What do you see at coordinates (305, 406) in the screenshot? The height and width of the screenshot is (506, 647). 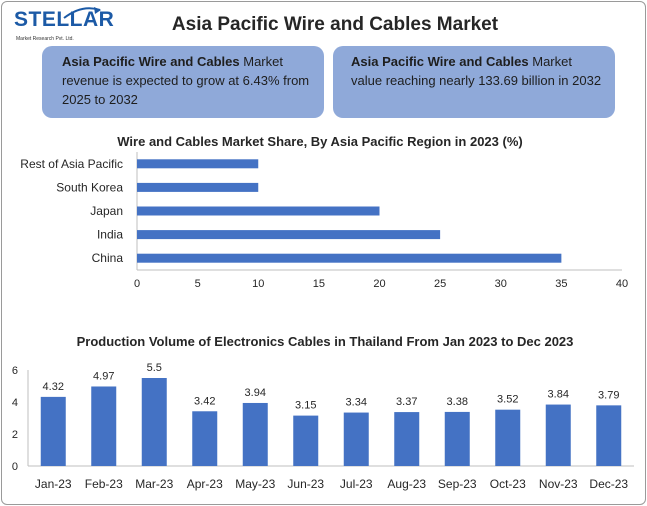 I see `data-label: 3.15` at bounding box center [305, 406].